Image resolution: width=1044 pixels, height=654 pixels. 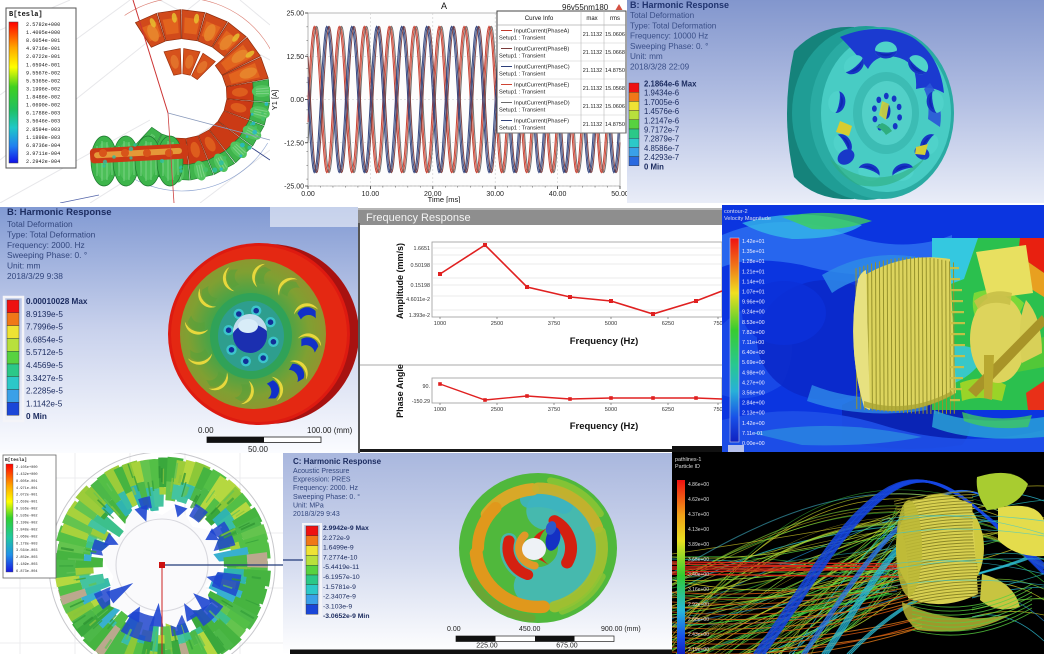 I want to click on svg-text: Unit: MPa, so click(x=308, y=505).